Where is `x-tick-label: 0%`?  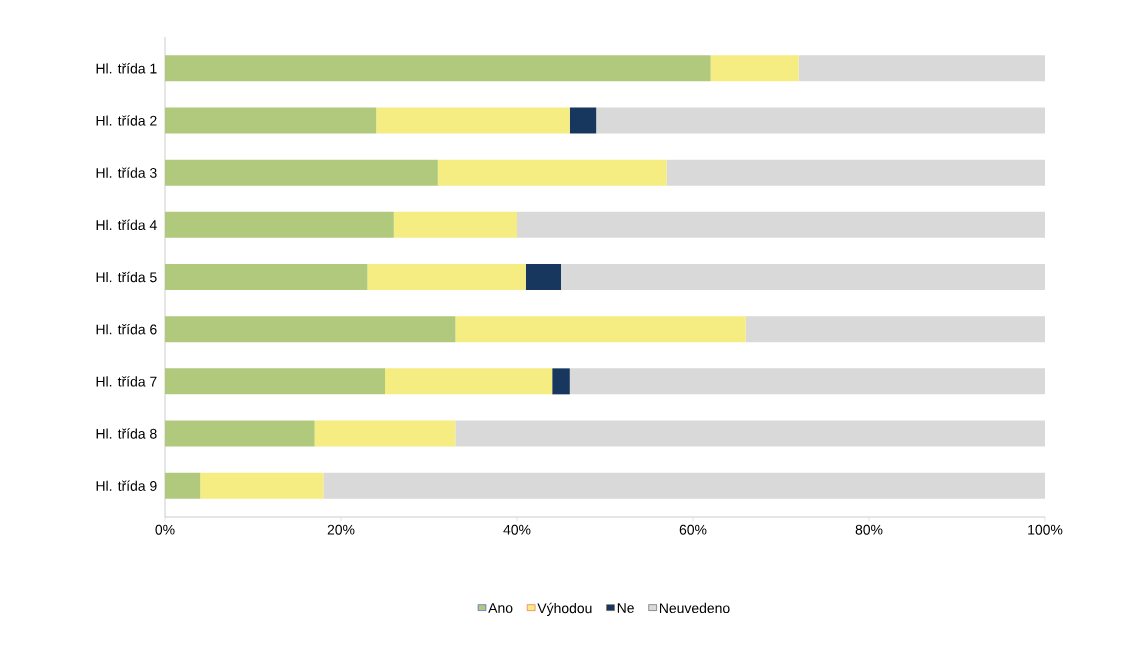
x-tick-label: 0% is located at coordinates (165, 529).